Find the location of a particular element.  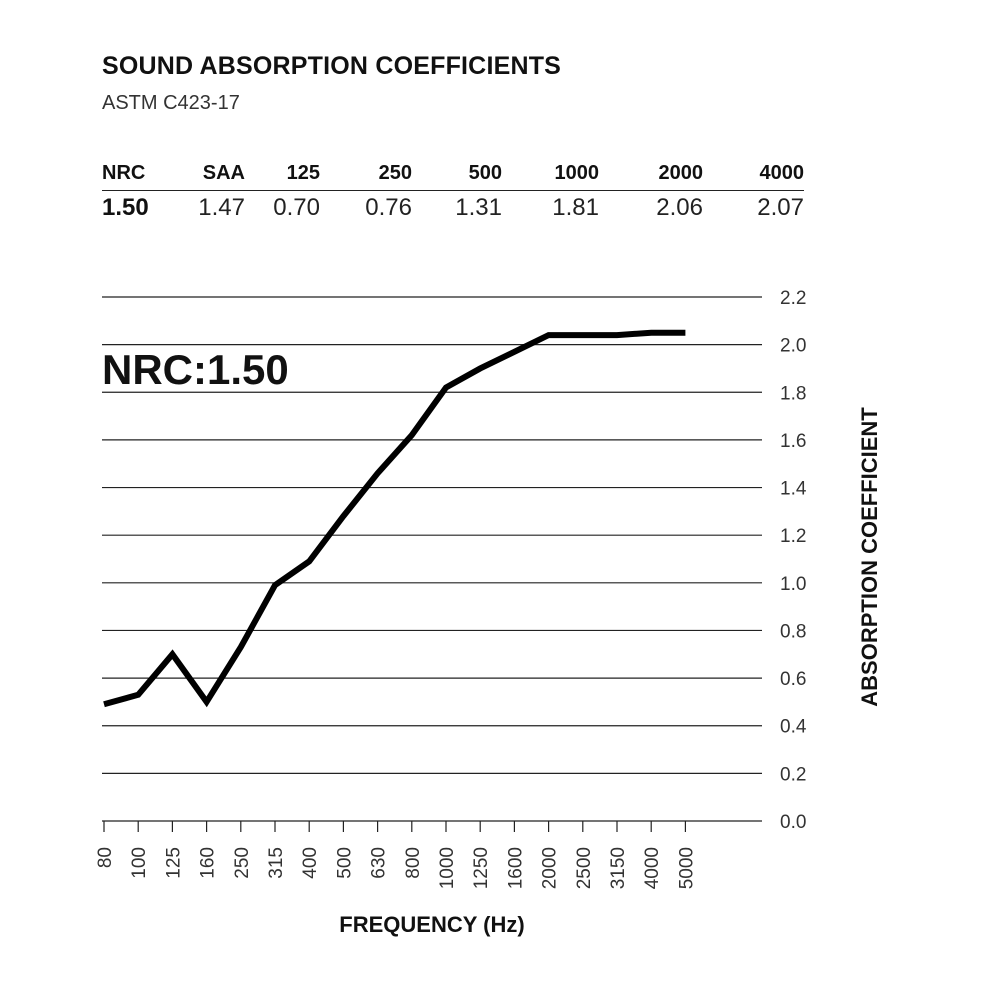

table-value-125: 0.70 is located at coordinates (296, 207).